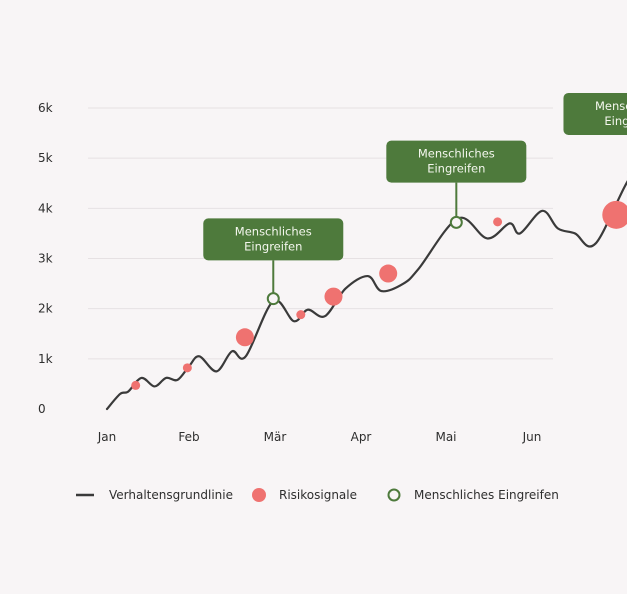  Describe the element at coordinates (532, 437) in the screenshot. I see `x-tick-label: Jun` at that location.